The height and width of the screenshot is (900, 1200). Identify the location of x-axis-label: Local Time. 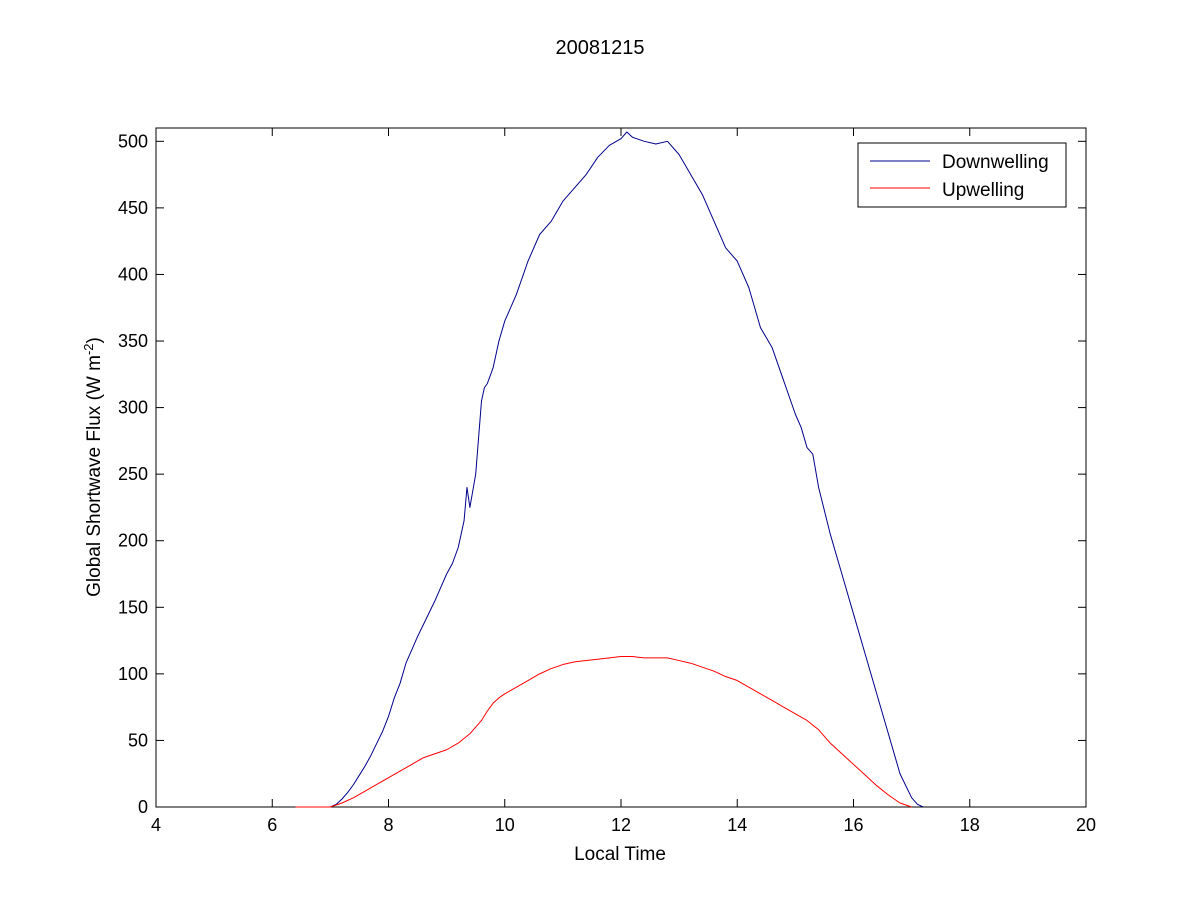
(620, 854).